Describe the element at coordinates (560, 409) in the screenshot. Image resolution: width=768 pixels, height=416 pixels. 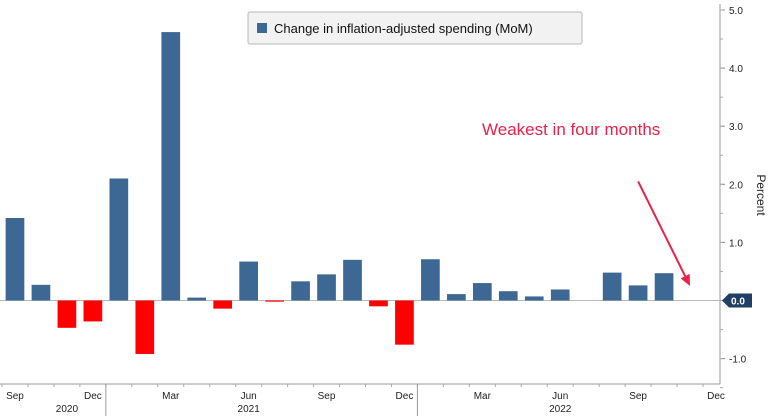
I see `x-year-label: 2022` at that location.